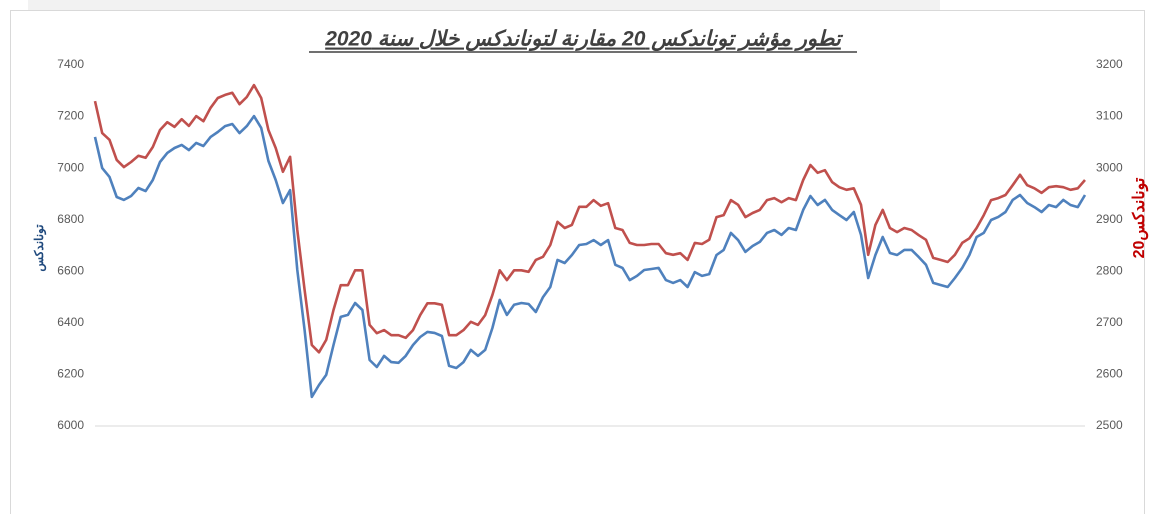  Describe the element at coordinates (70, 167) in the screenshot. I see `y-tick-label: 7000` at that location.